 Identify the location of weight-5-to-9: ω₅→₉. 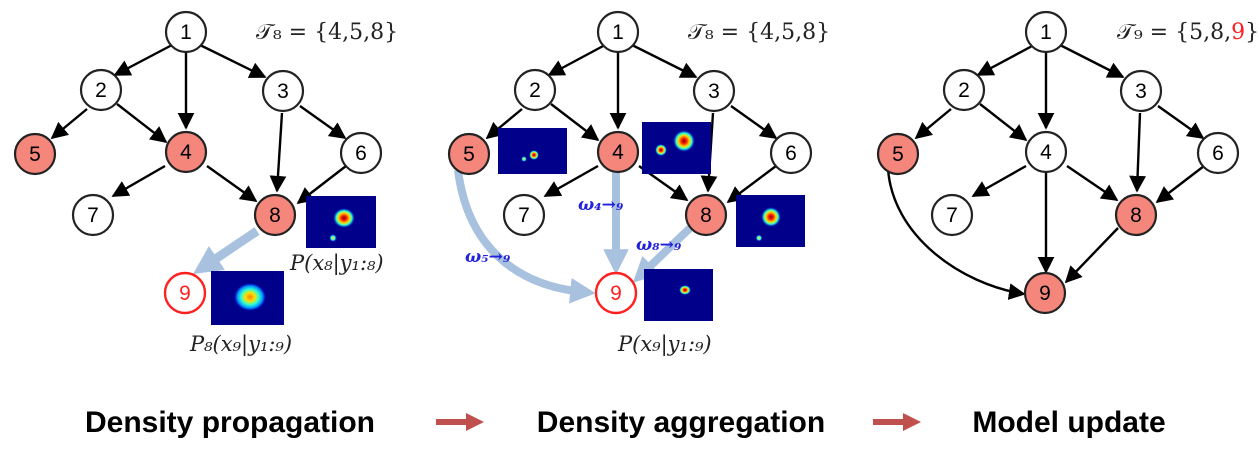
(488, 257).